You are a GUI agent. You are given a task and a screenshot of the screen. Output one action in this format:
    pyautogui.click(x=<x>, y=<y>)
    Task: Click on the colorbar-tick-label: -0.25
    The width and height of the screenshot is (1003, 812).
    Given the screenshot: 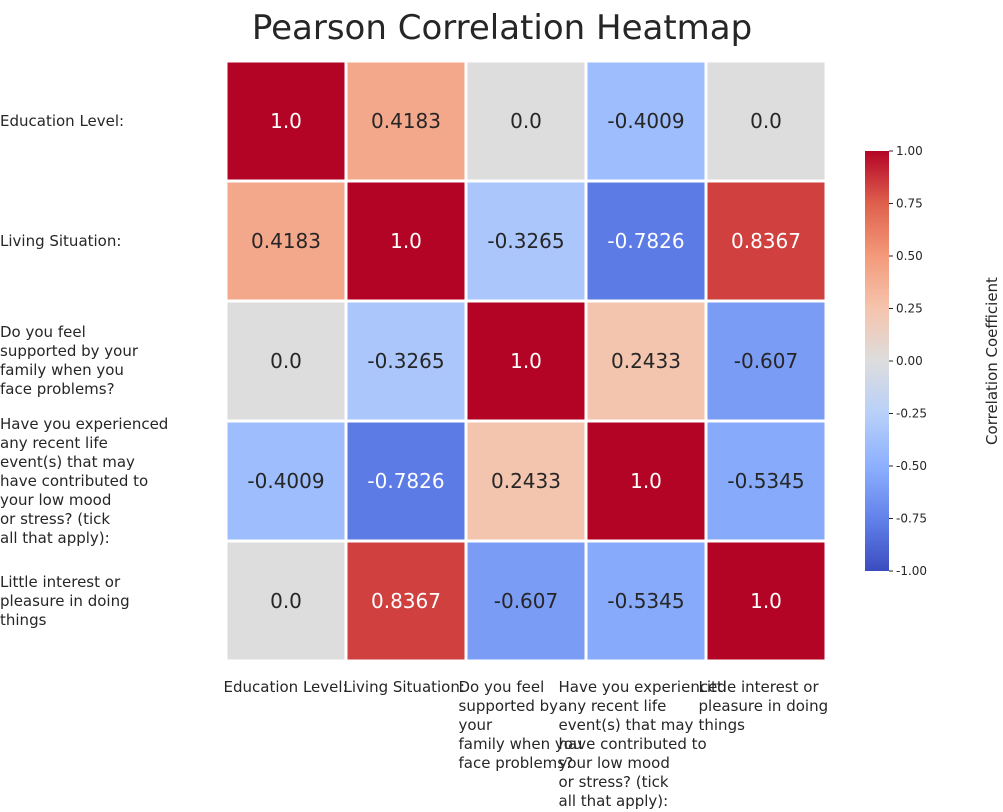 What is the action you would take?
    pyautogui.click(x=911, y=414)
    